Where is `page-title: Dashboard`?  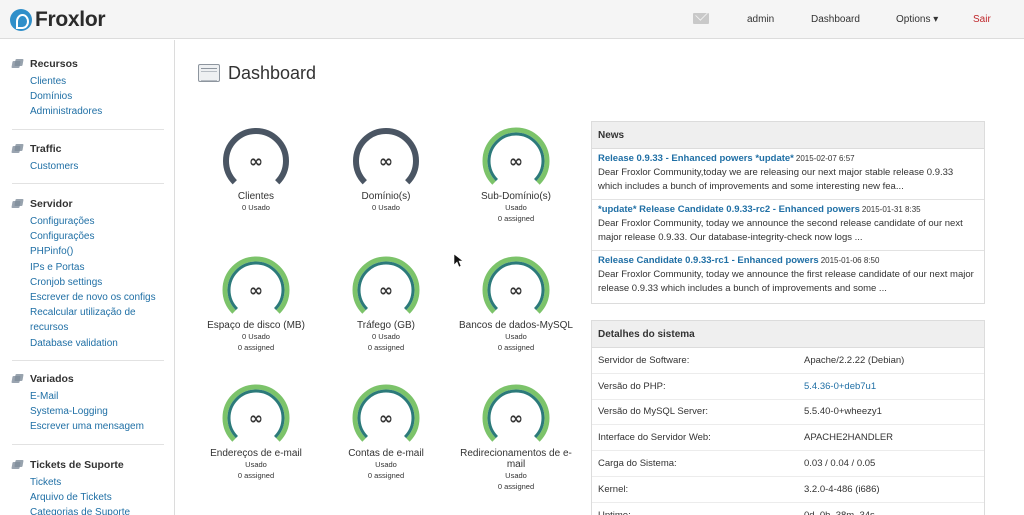 page-title: Dashboard is located at coordinates (272, 72).